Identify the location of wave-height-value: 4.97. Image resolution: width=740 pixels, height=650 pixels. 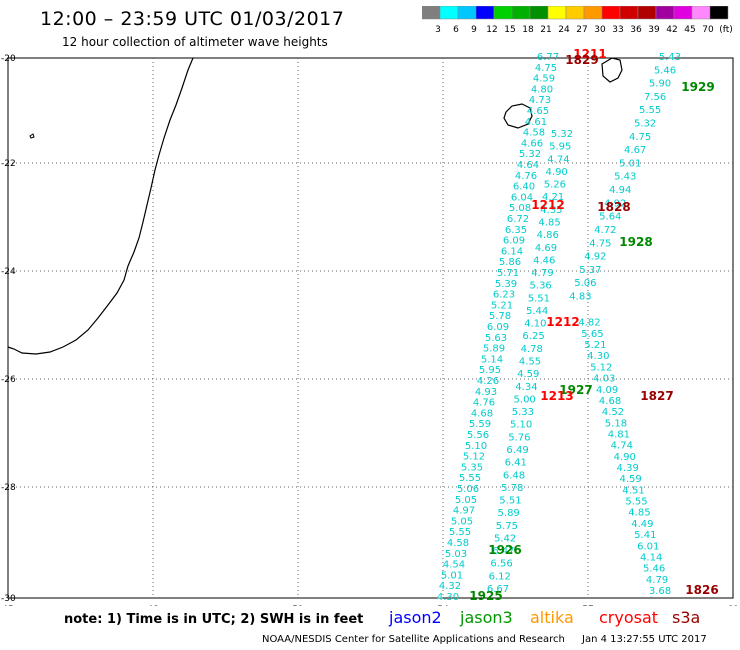
(464, 511).